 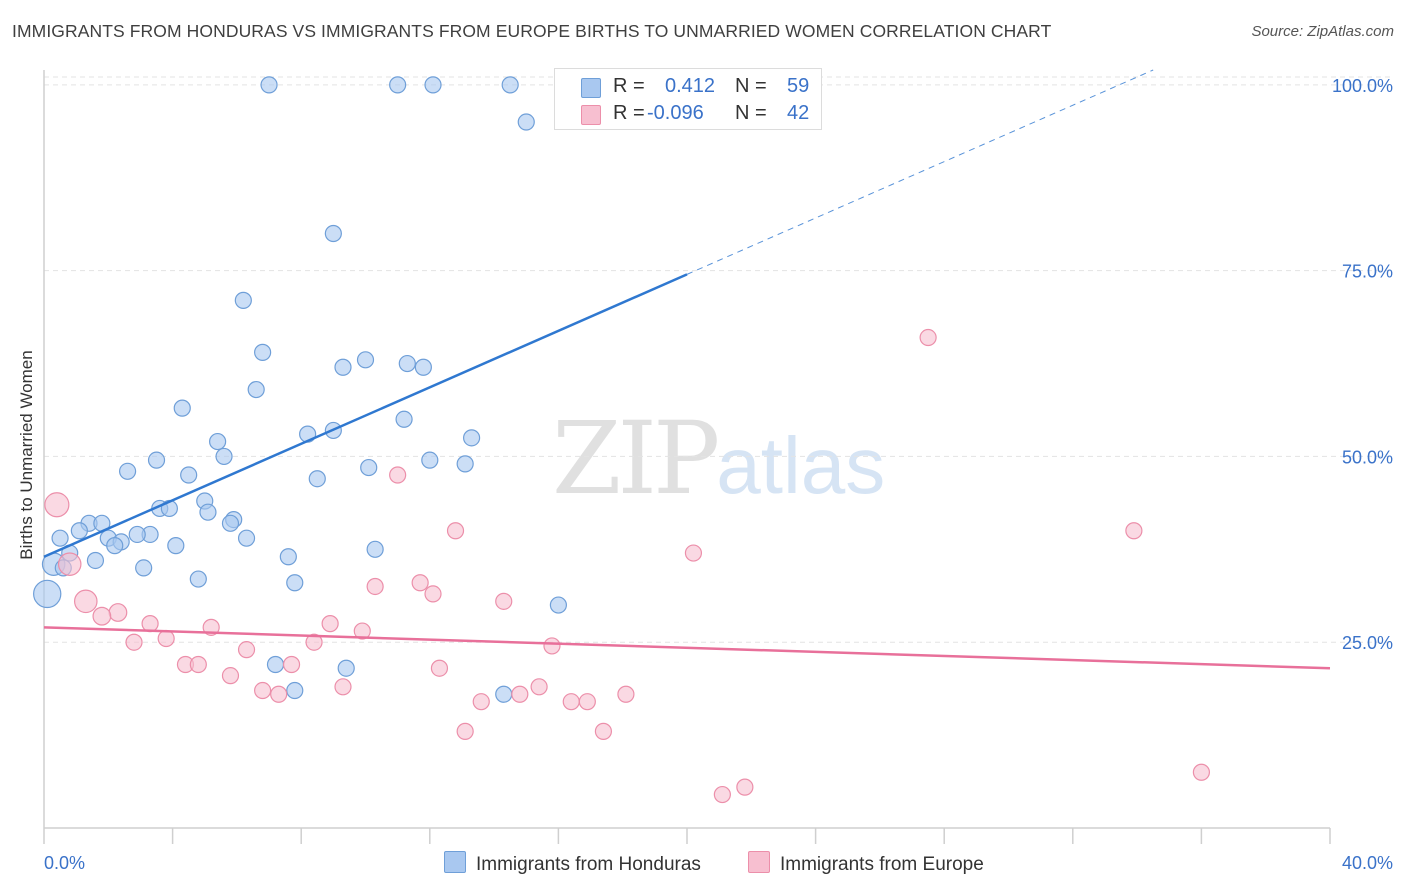 I want to click on honduras-legend-label: Immigrants from Honduras, so click(x=588, y=864).